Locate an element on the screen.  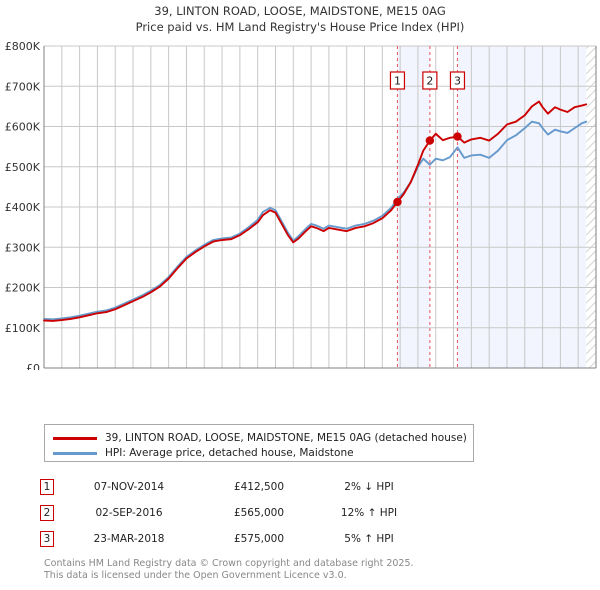
table-row: 3 23-MAR-2018 £575,000 5% ↑ HPI is located at coordinates (255, 539).